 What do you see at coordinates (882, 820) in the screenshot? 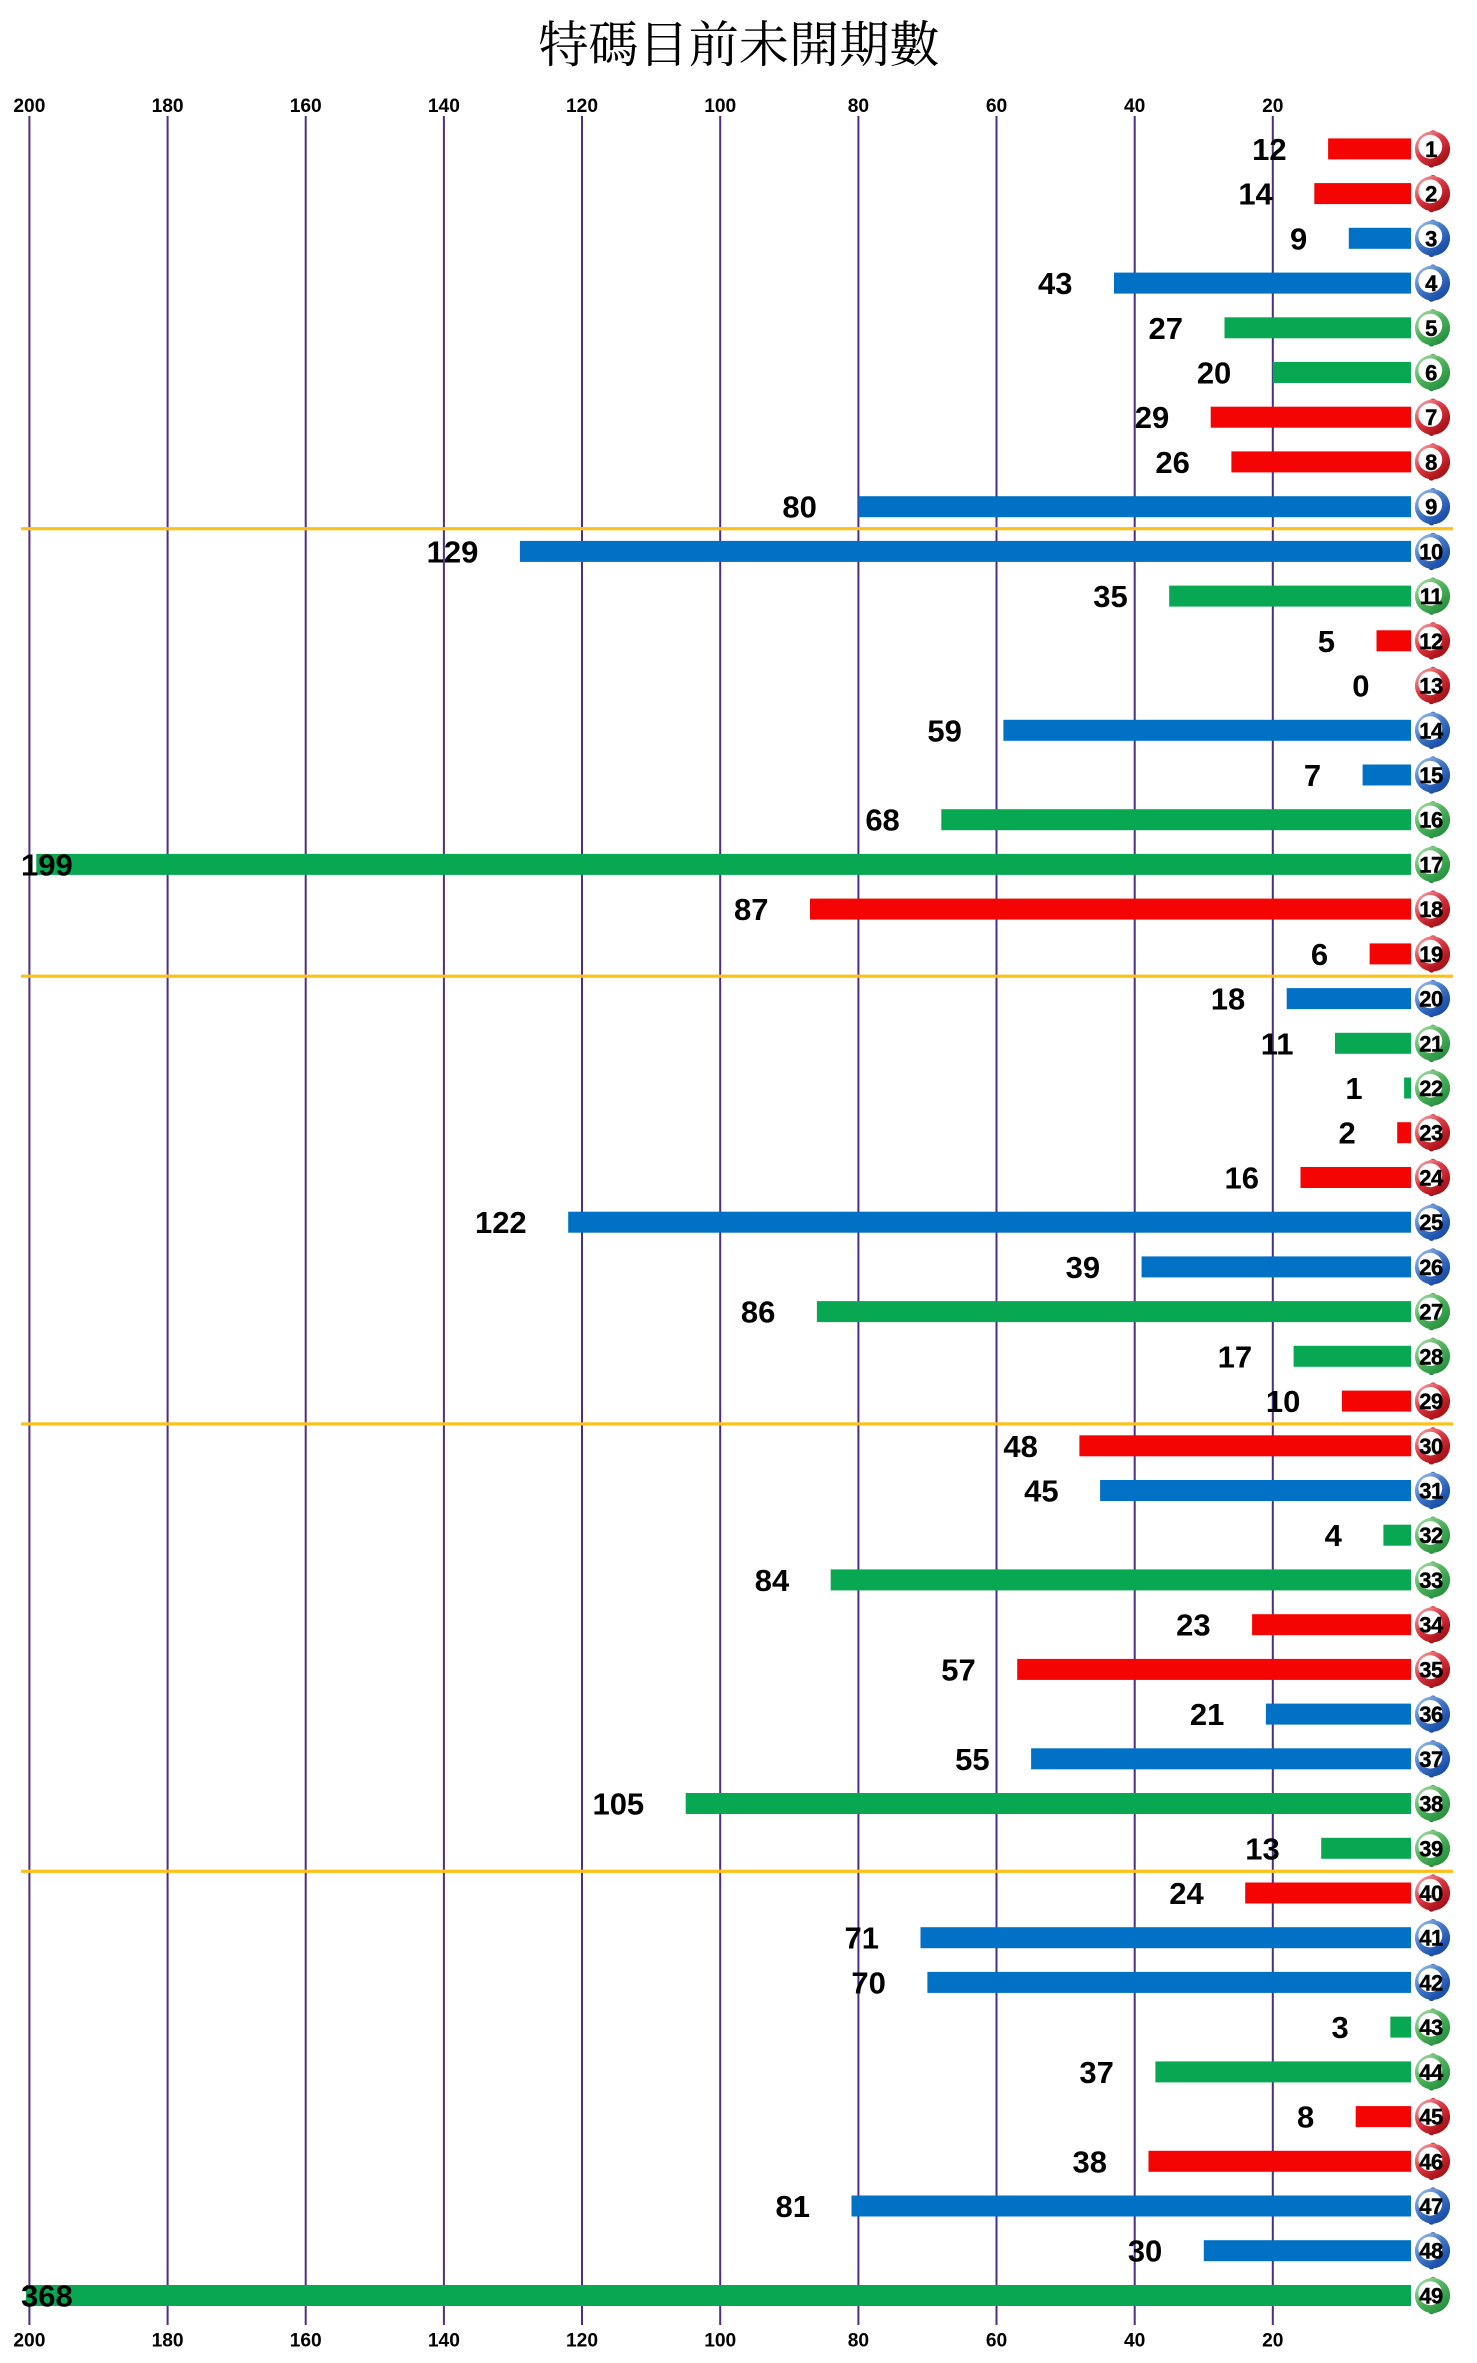
I see `svg-text: 68` at bounding box center [882, 820].